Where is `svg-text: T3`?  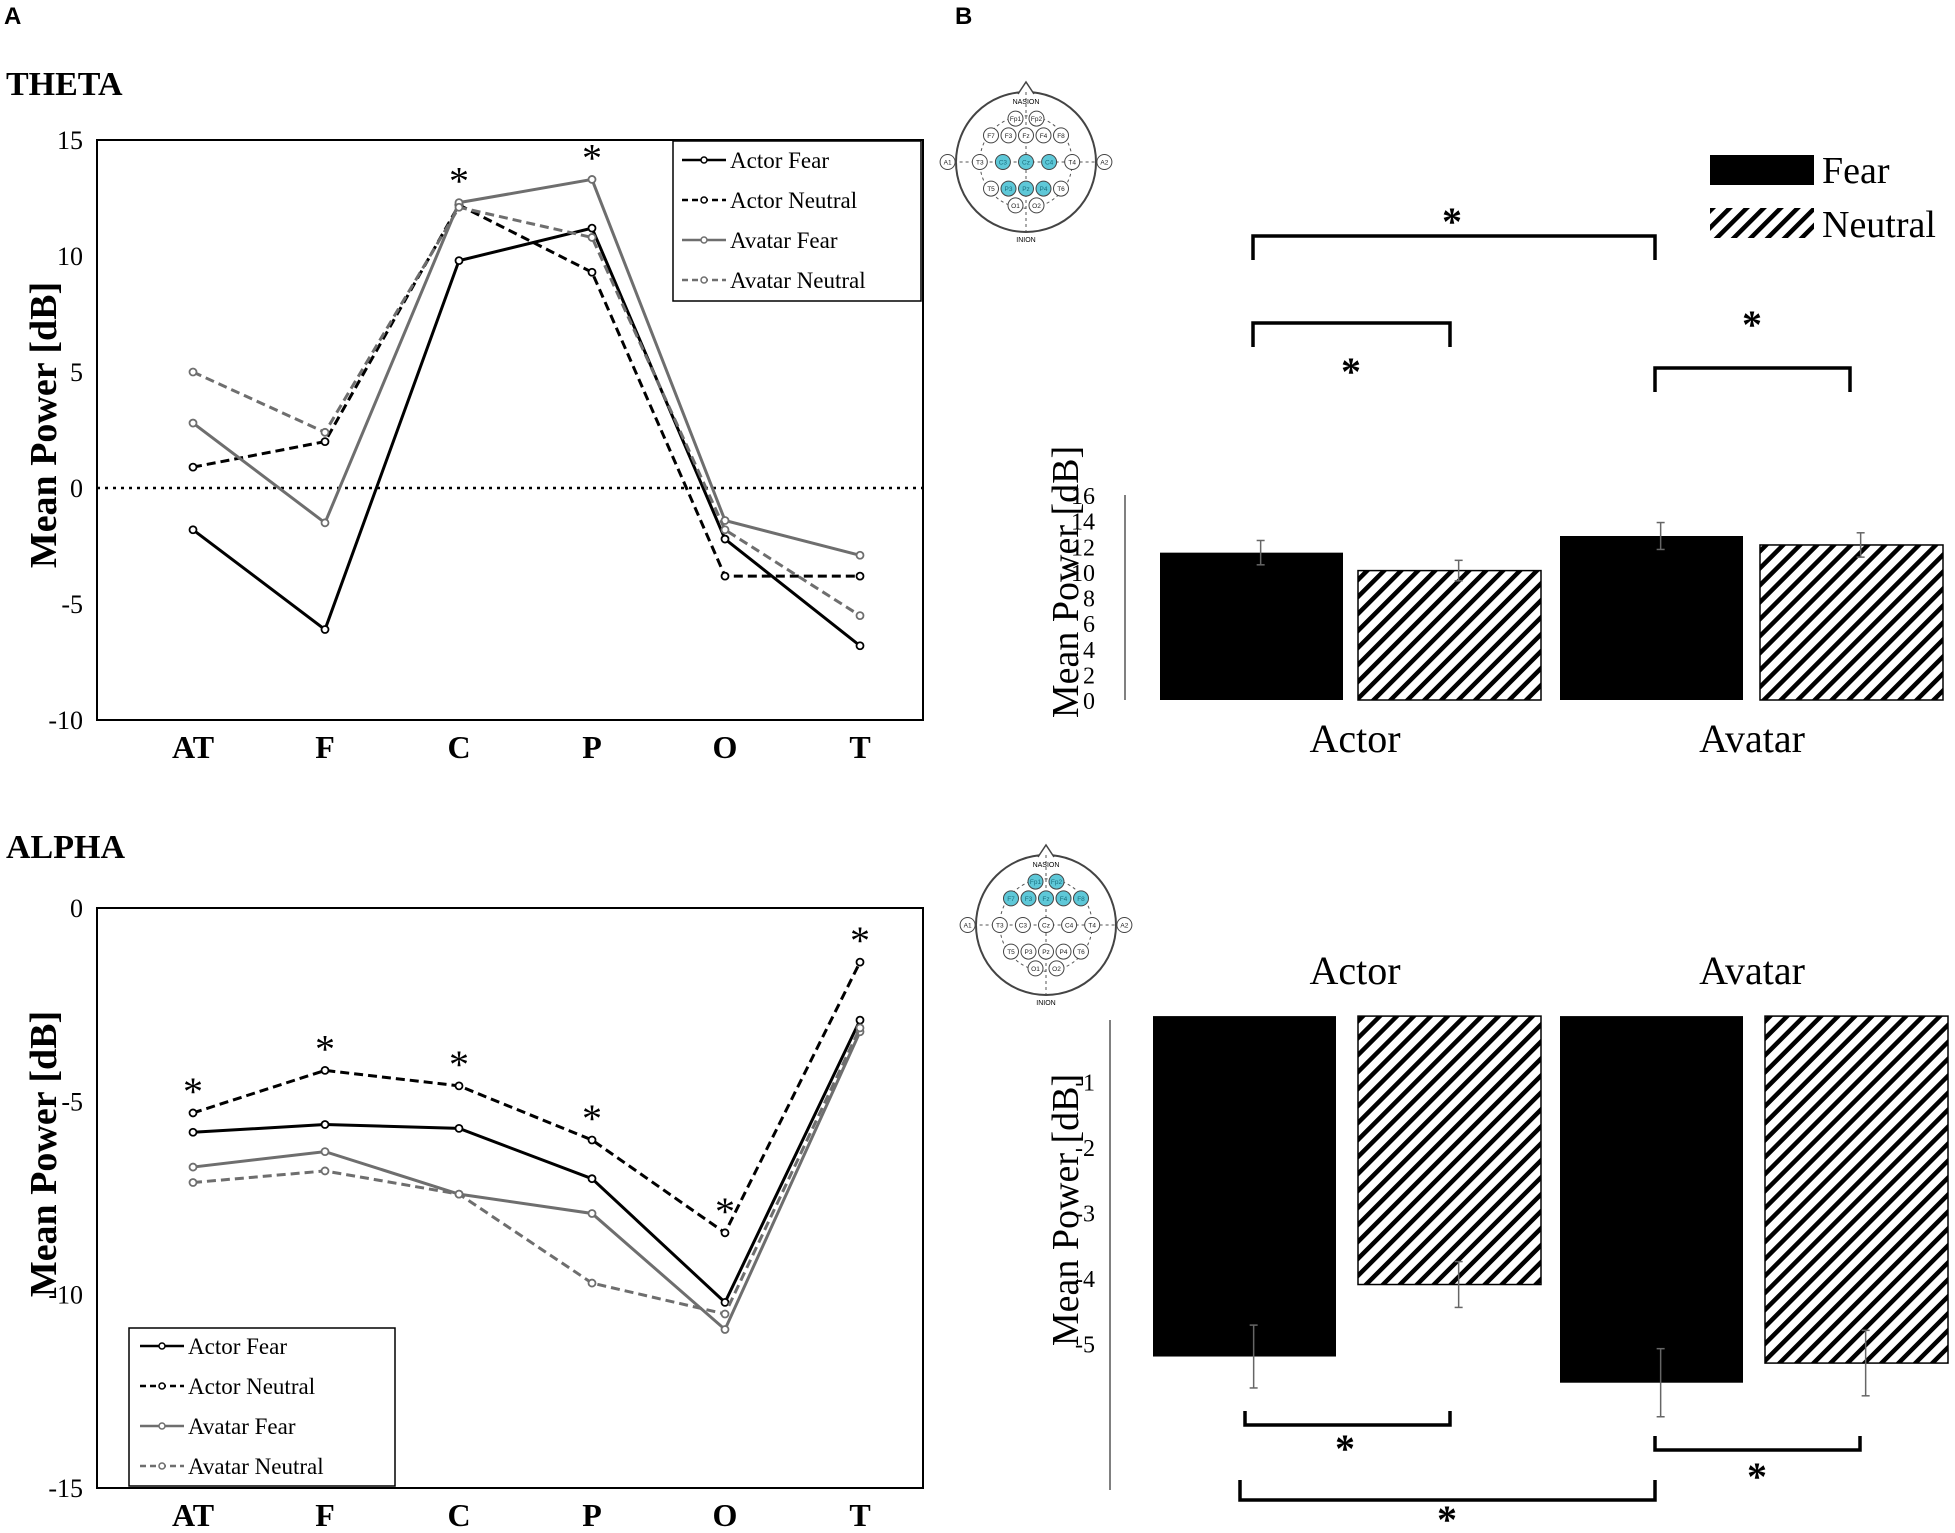
svg-text: T3 is located at coordinates (1000, 926).